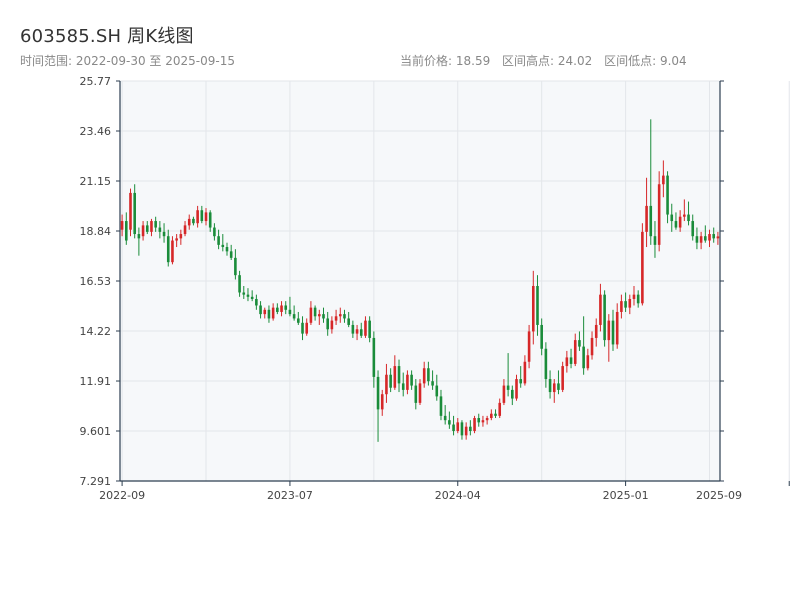 The width and height of the screenshot is (800, 600). I want to click on x-tick-label: 2025-09, so click(719, 495).